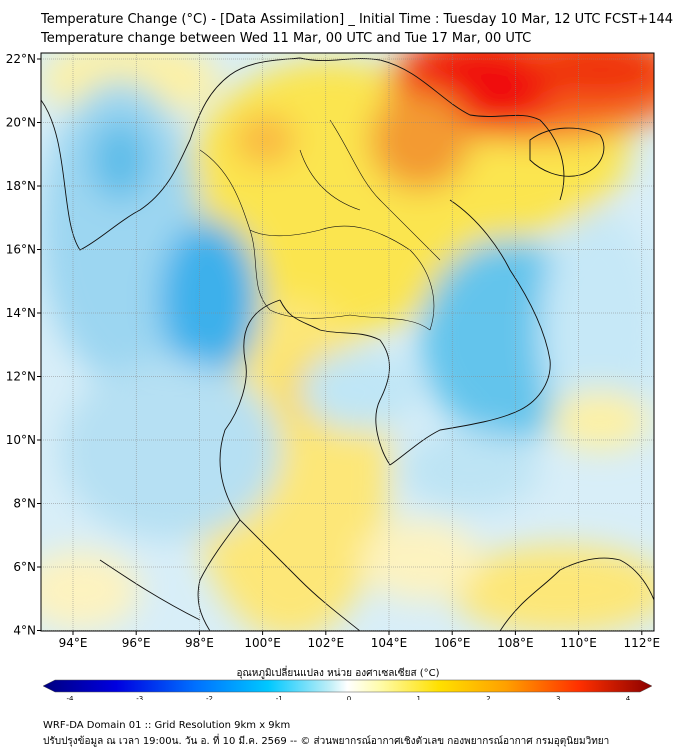 This screenshot has width=676, height=756. Describe the element at coordinates (389, 643) in the screenshot. I see `lon-tick-label: 104°E` at that location.